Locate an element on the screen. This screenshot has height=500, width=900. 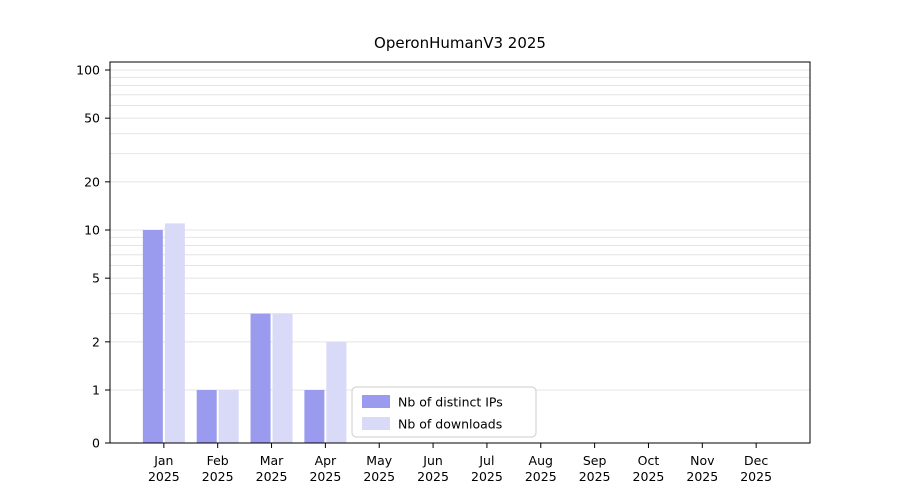
bar-apr-downloads is located at coordinates (336, 392).